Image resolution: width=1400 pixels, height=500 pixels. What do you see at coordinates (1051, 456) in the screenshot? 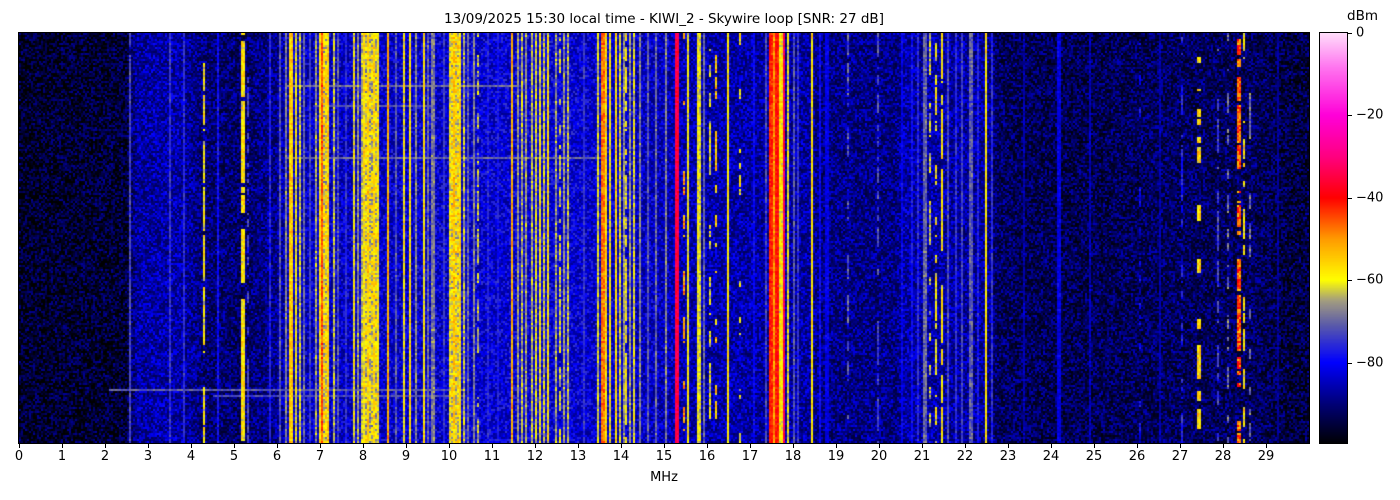
I see `x-tick-label: 24` at bounding box center [1051, 456].